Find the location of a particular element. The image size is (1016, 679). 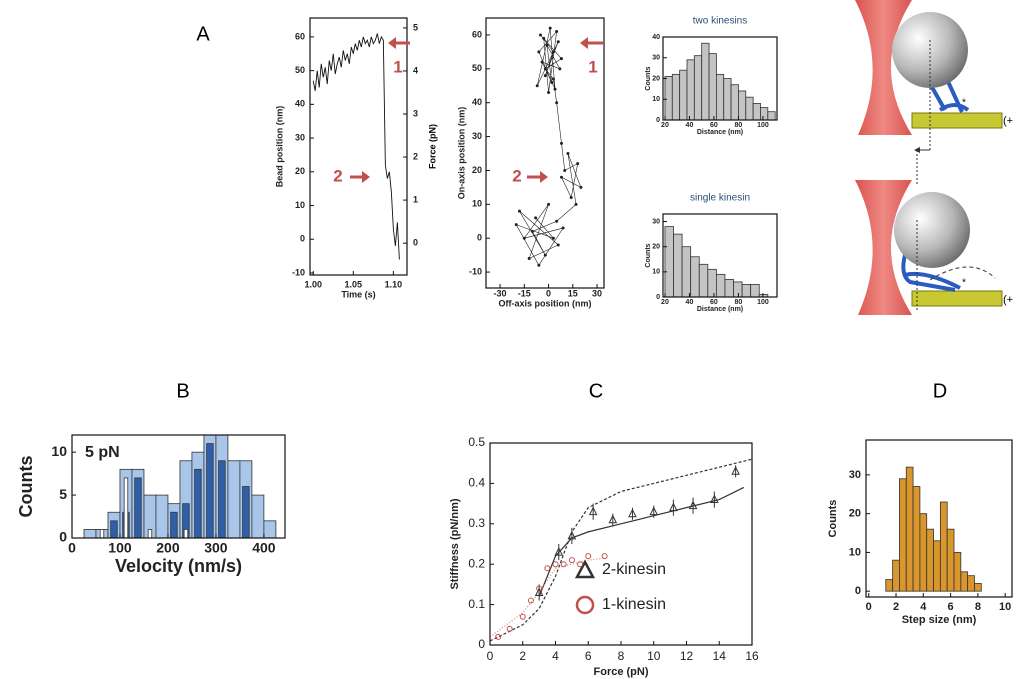

y-axis-label: Counts is located at coordinates (26, 487).